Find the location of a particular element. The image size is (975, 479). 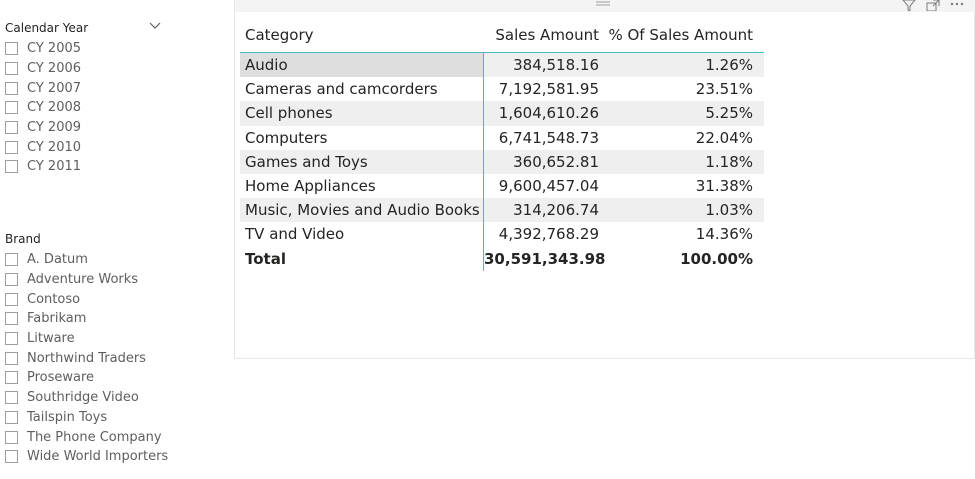

slicer-item: Northwind Traders is located at coordinates (112, 358).